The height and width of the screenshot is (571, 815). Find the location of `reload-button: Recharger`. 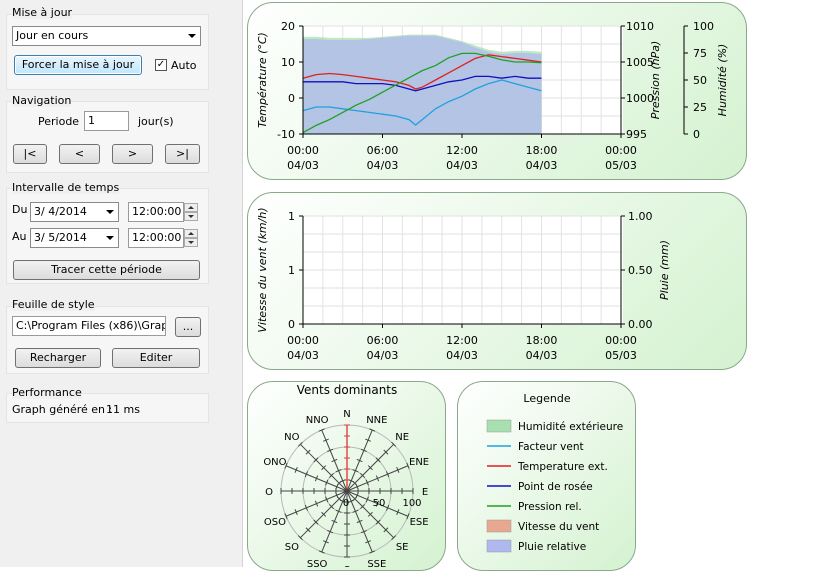

reload-button: Recharger is located at coordinates (58, 358).